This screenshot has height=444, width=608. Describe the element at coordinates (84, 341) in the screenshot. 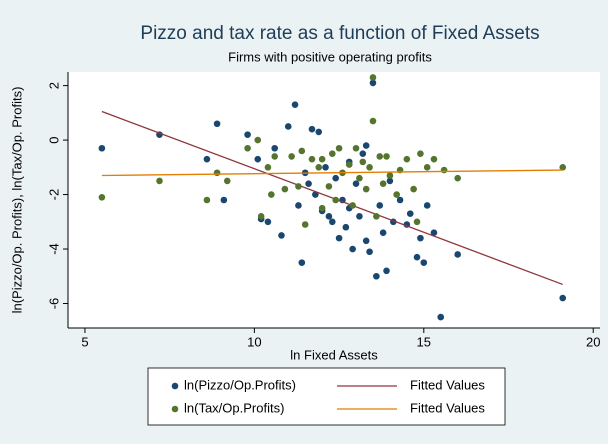

I see `x-tick-label: 5` at that location.